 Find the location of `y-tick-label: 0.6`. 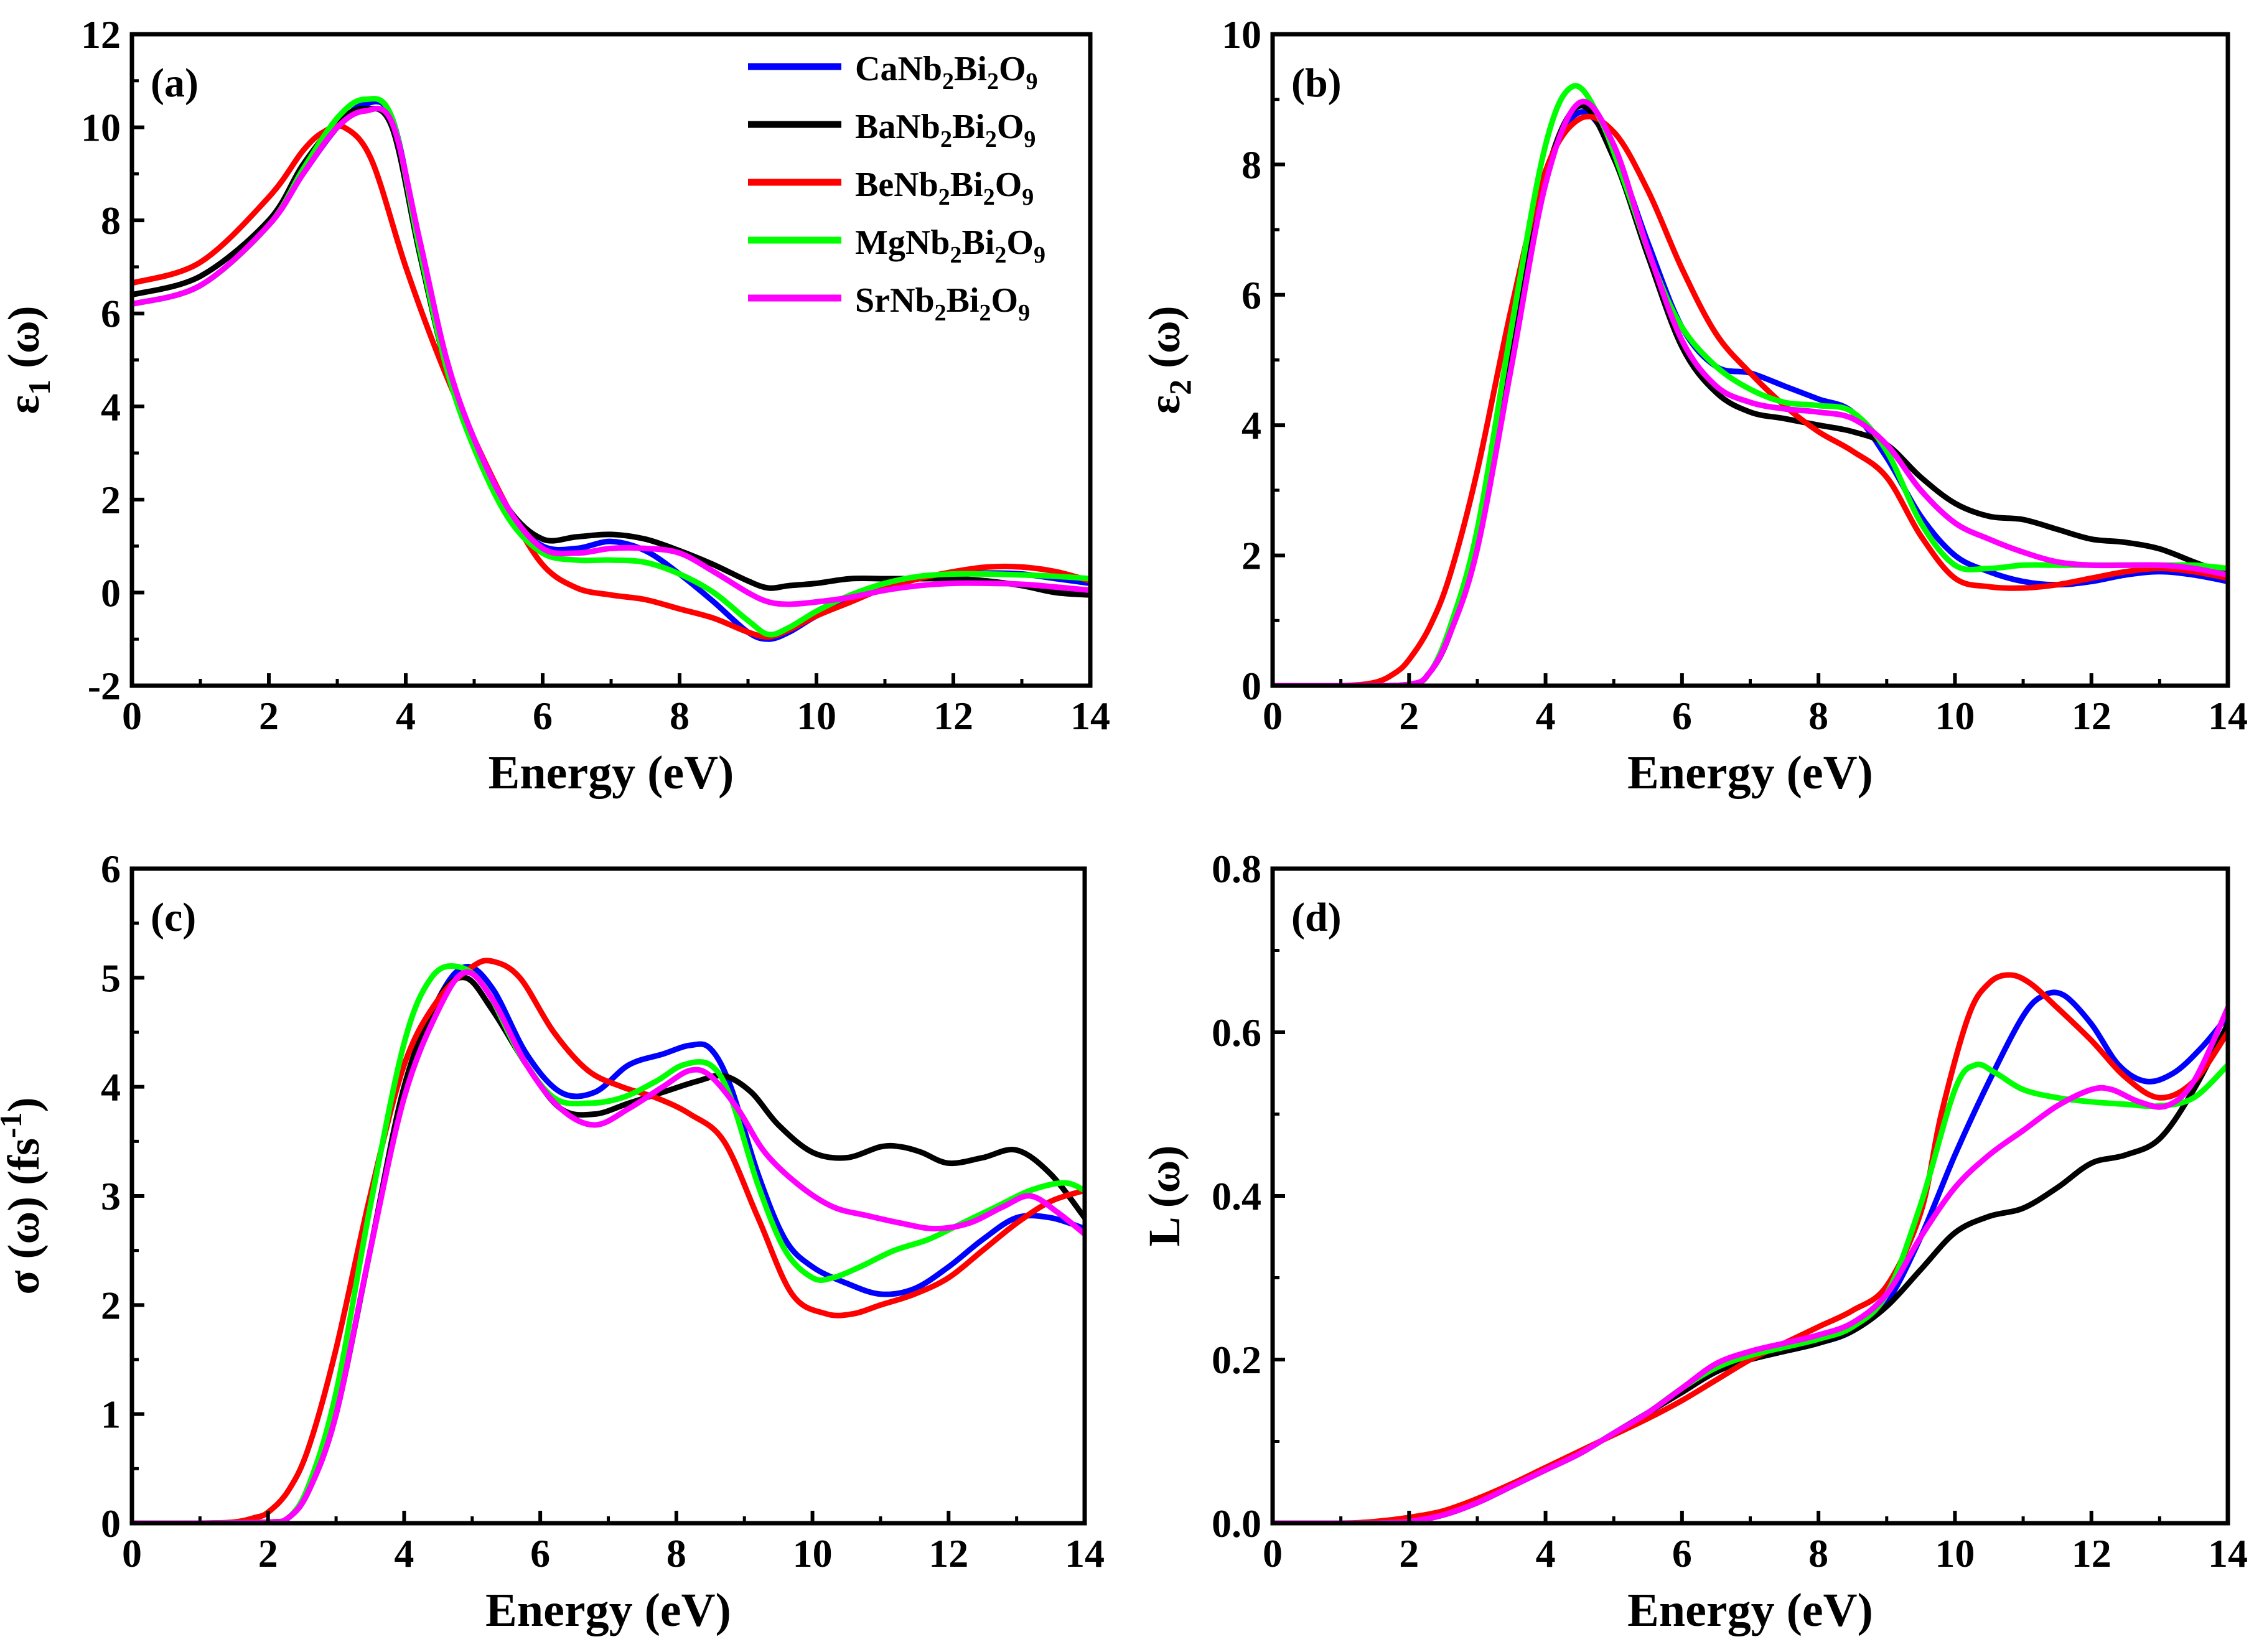

y-tick-label: 0.6 is located at coordinates (1236, 1032).